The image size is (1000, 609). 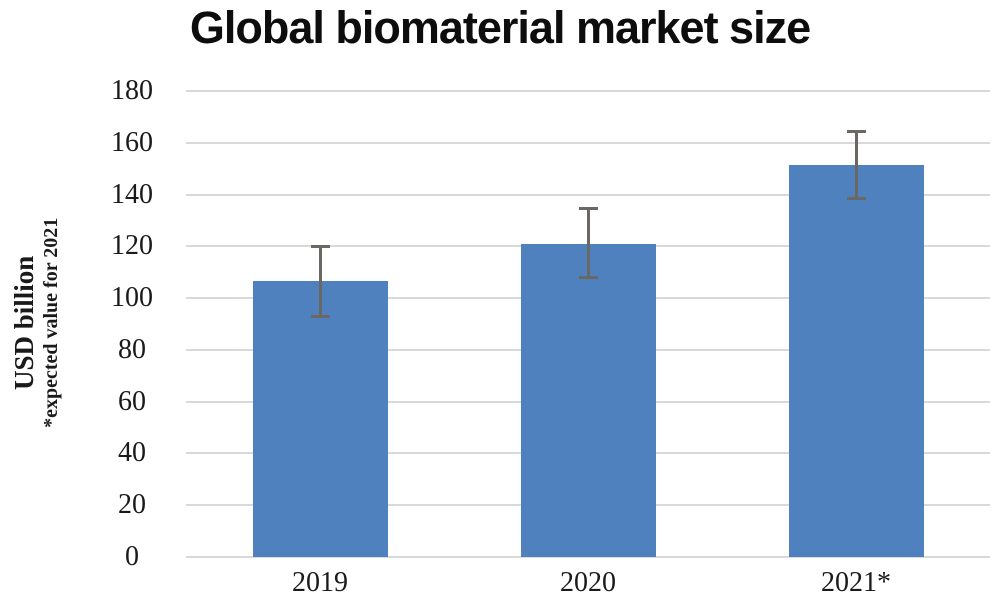 What do you see at coordinates (856, 165) in the screenshot?
I see `error-bar-2021*` at bounding box center [856, 165].